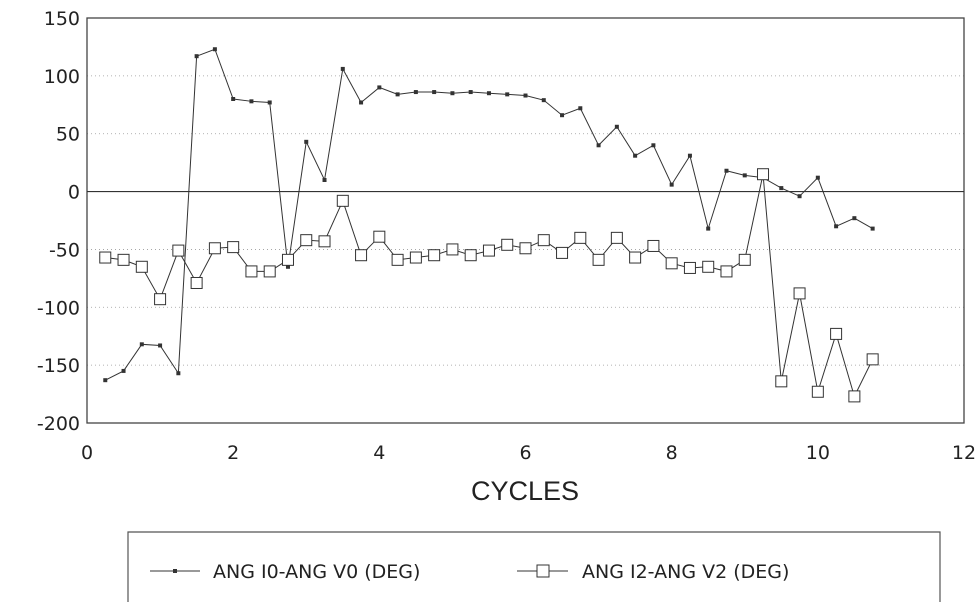  What do you see at coordinates (672, 453) in the screenshot?
I see `x-tick-label: 8` at bounding box center [672, 453].